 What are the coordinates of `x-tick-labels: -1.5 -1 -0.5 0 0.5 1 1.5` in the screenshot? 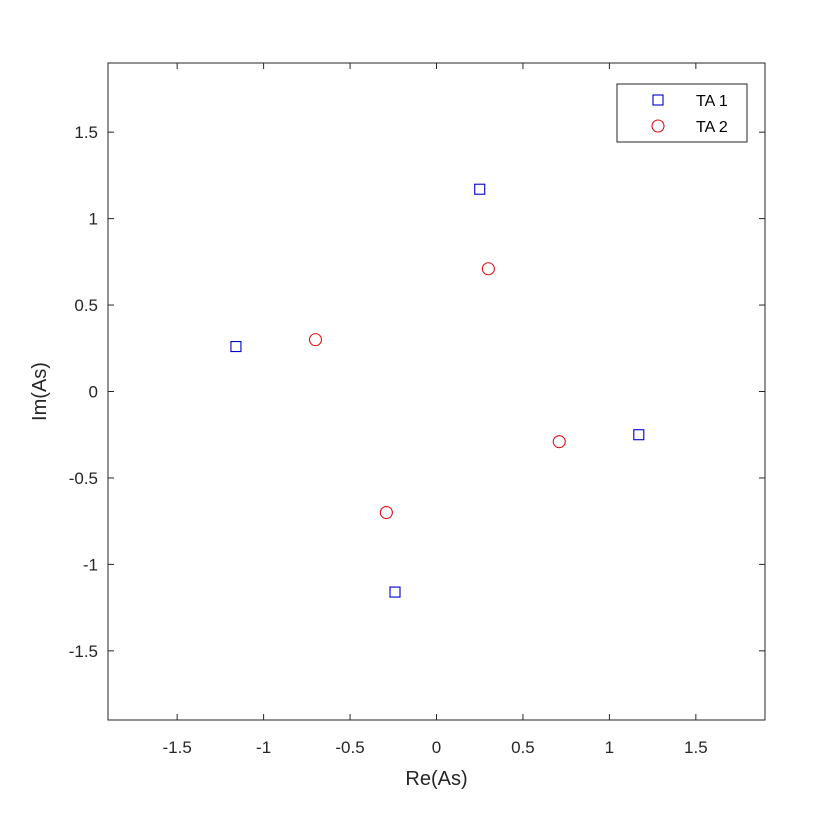 It's located at (435, 747).